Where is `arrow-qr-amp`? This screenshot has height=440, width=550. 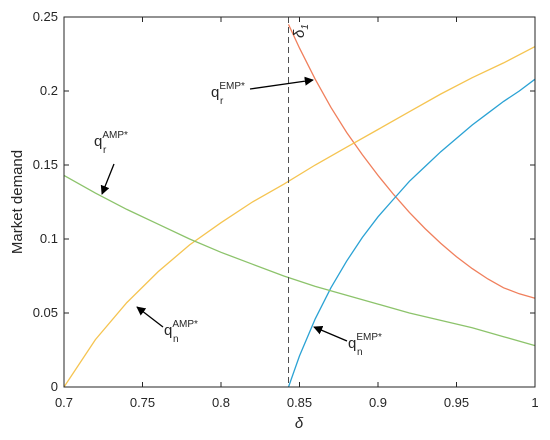 arrow-qr-amp is located at coordinates (107, 179).